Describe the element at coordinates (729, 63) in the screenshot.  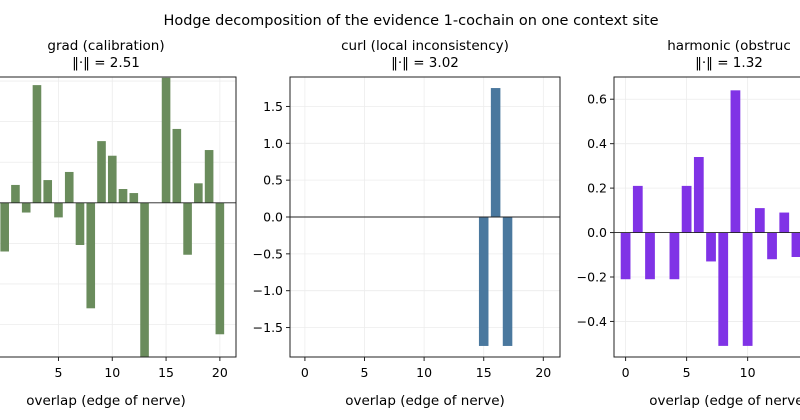
I see `panel-norm: ‖·‖ = 1.32` at that location.